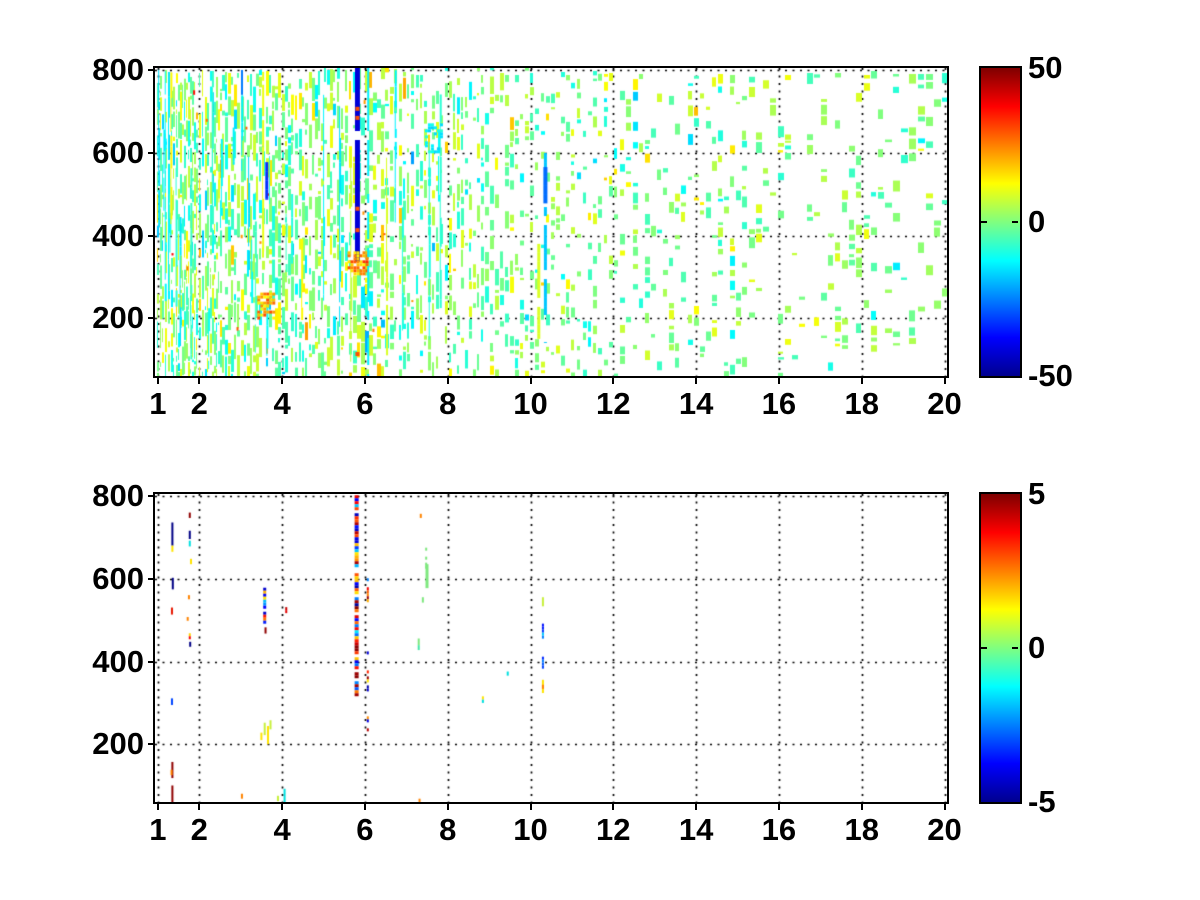  What do you see at coordinates (1042, 801) in the screenshot?
I see `colorbar-tick-label: -5` at bounding box center [1042, 801].